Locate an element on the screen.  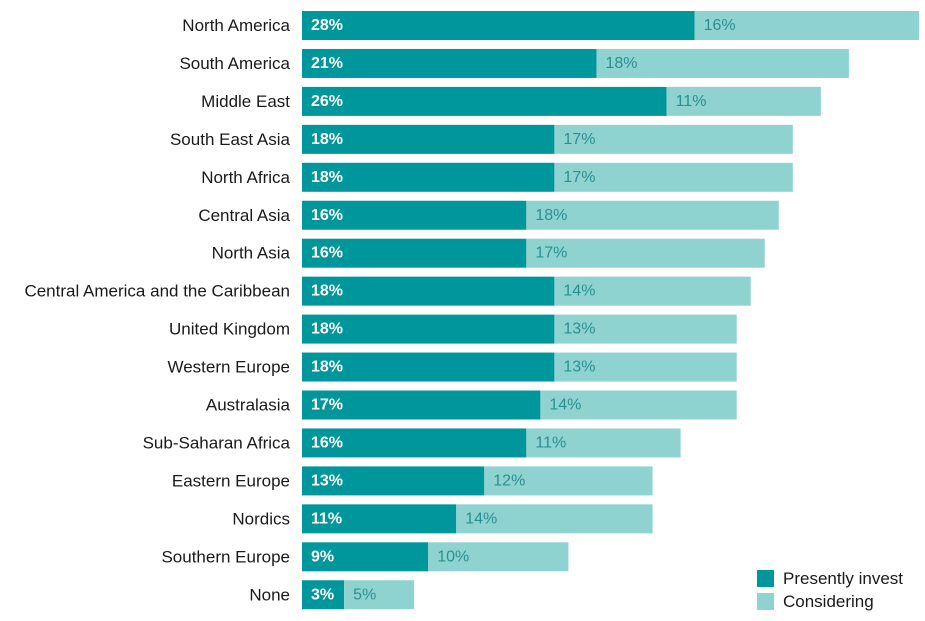
value-label-presently-invest: 11% is located at coordinates (326, 518).